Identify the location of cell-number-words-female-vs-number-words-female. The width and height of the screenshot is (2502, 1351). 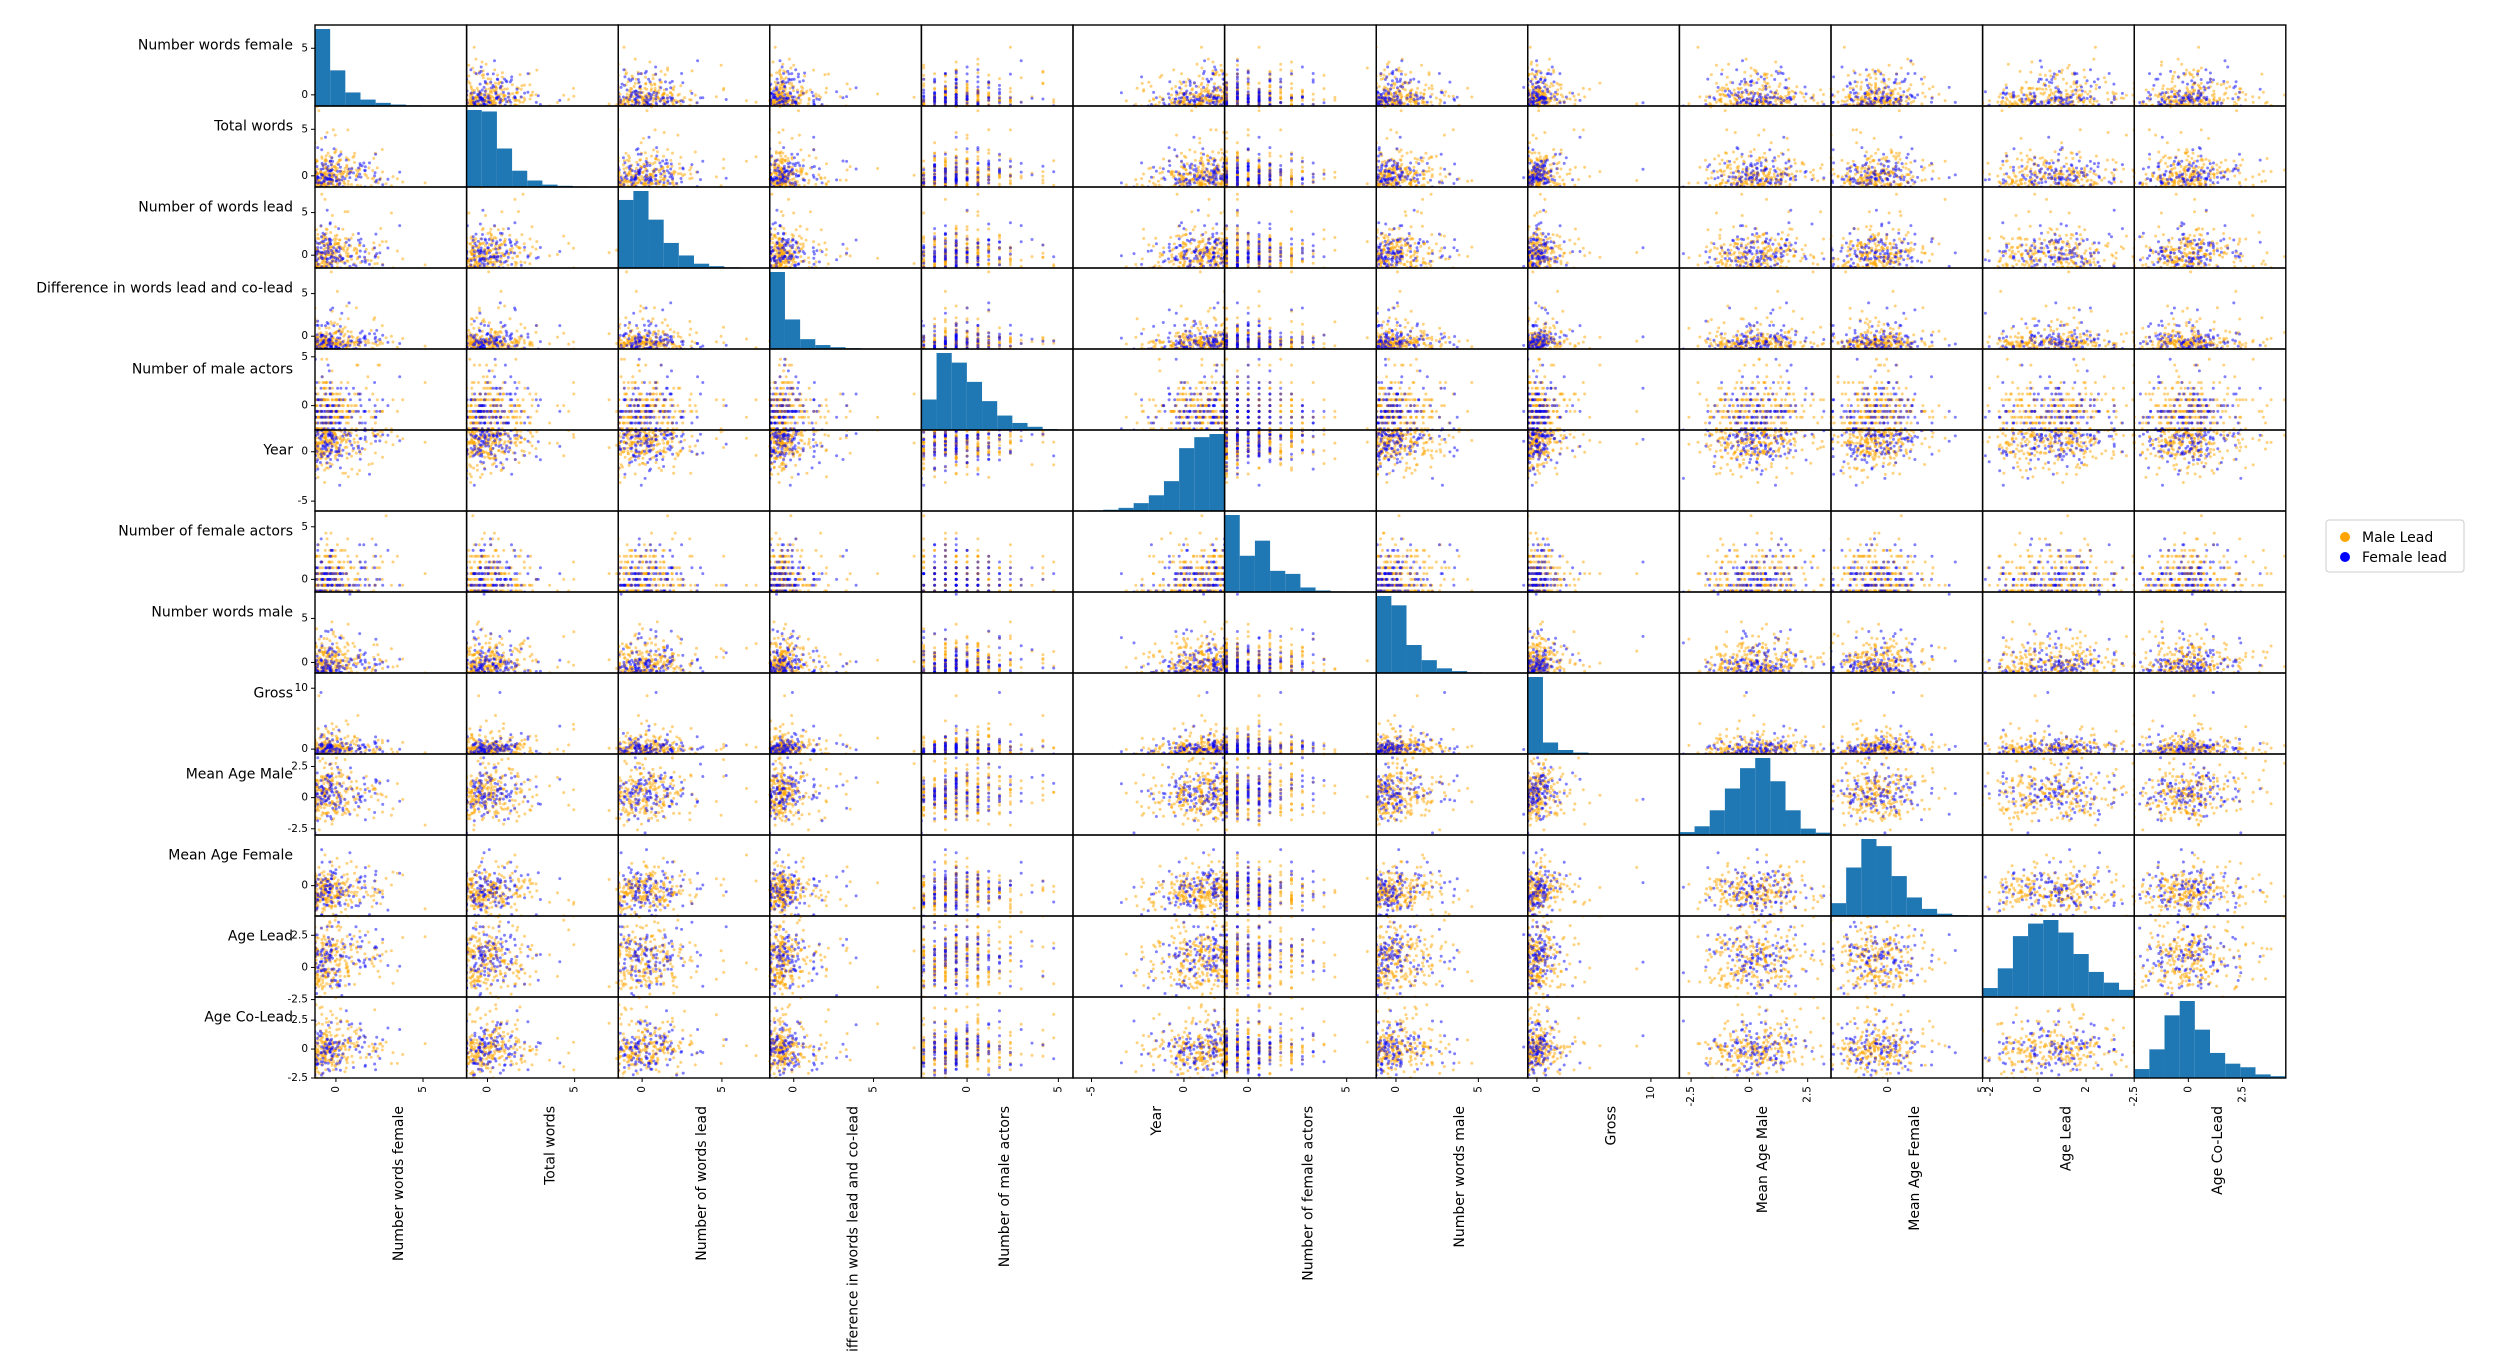
(391, 65).